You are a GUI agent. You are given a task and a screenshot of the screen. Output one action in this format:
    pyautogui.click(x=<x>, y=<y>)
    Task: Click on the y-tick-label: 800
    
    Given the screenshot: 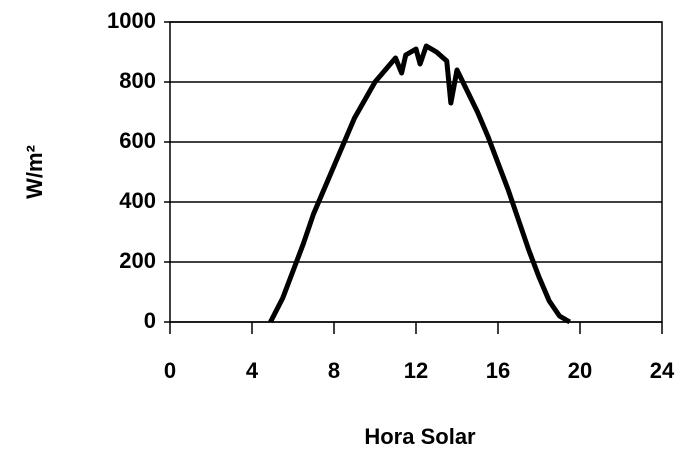 What is the action you would take?
    pyautogui.click(x=137, y=80)
    